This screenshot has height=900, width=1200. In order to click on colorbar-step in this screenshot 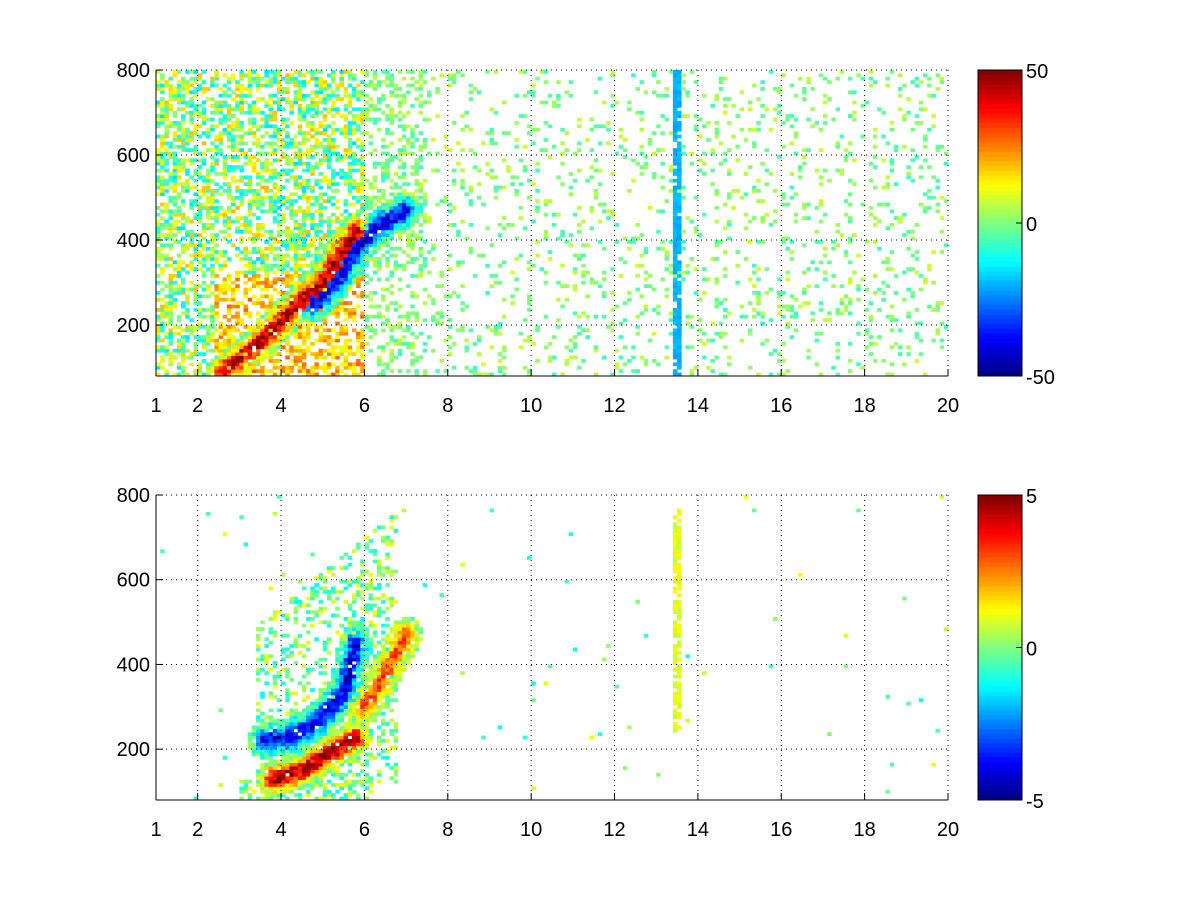, I will do `click(1000, 130)`.